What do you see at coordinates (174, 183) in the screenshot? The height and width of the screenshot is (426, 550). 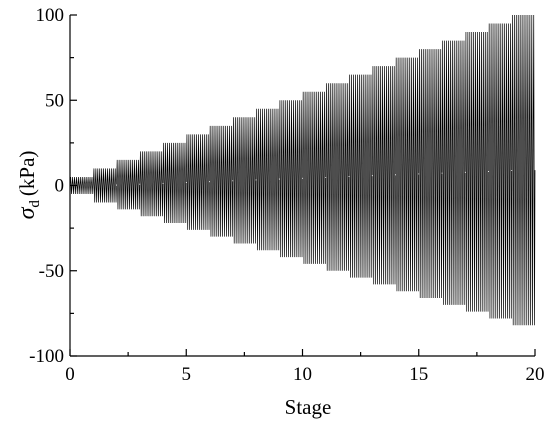 I see `stage-4-signal` at bounding box center [174, 183].